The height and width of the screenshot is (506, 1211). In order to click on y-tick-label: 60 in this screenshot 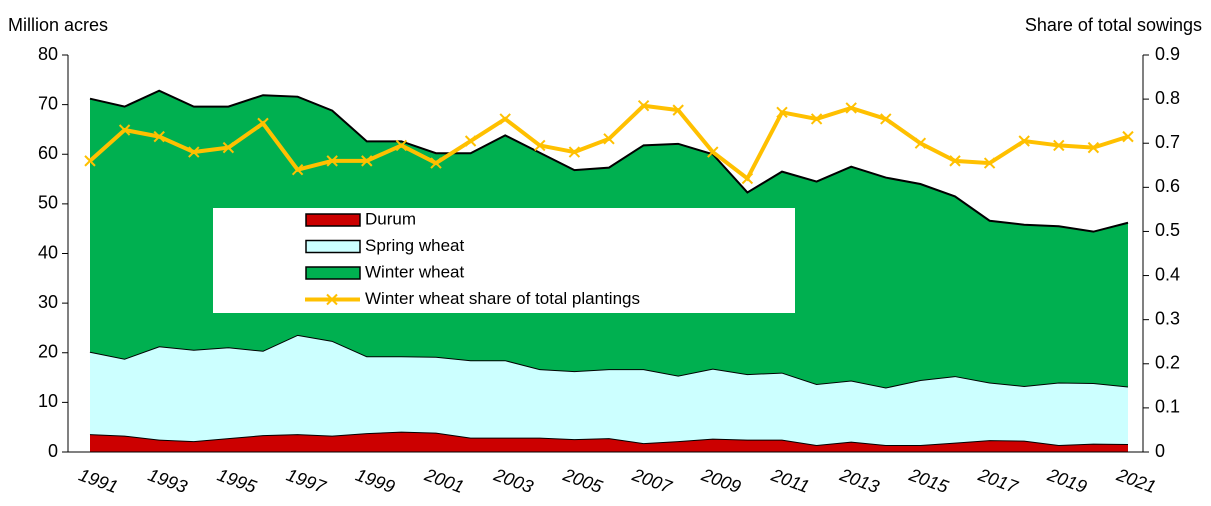, I will do `click(48, 153)`.